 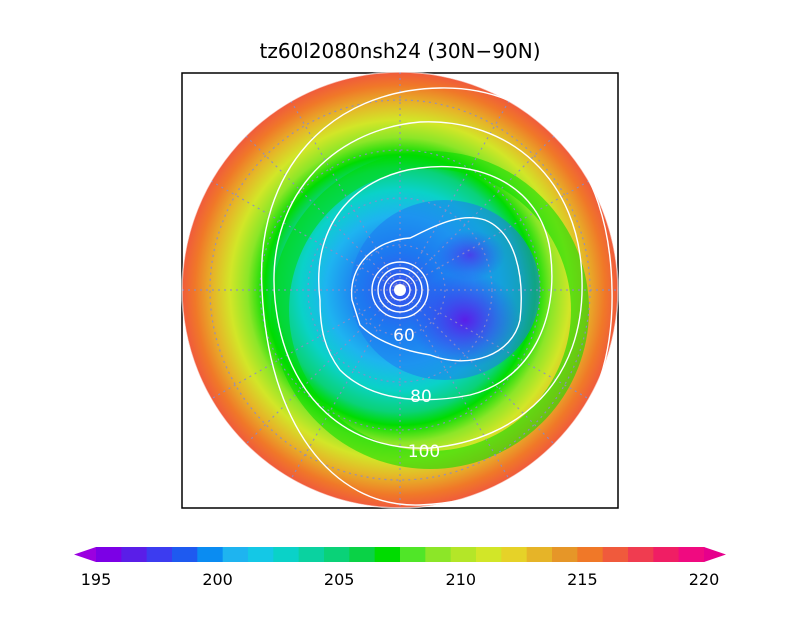 What do you see at coordinates (316, 176) in the screenshot?
I see `warm-region` at bounding box center [316, 176].